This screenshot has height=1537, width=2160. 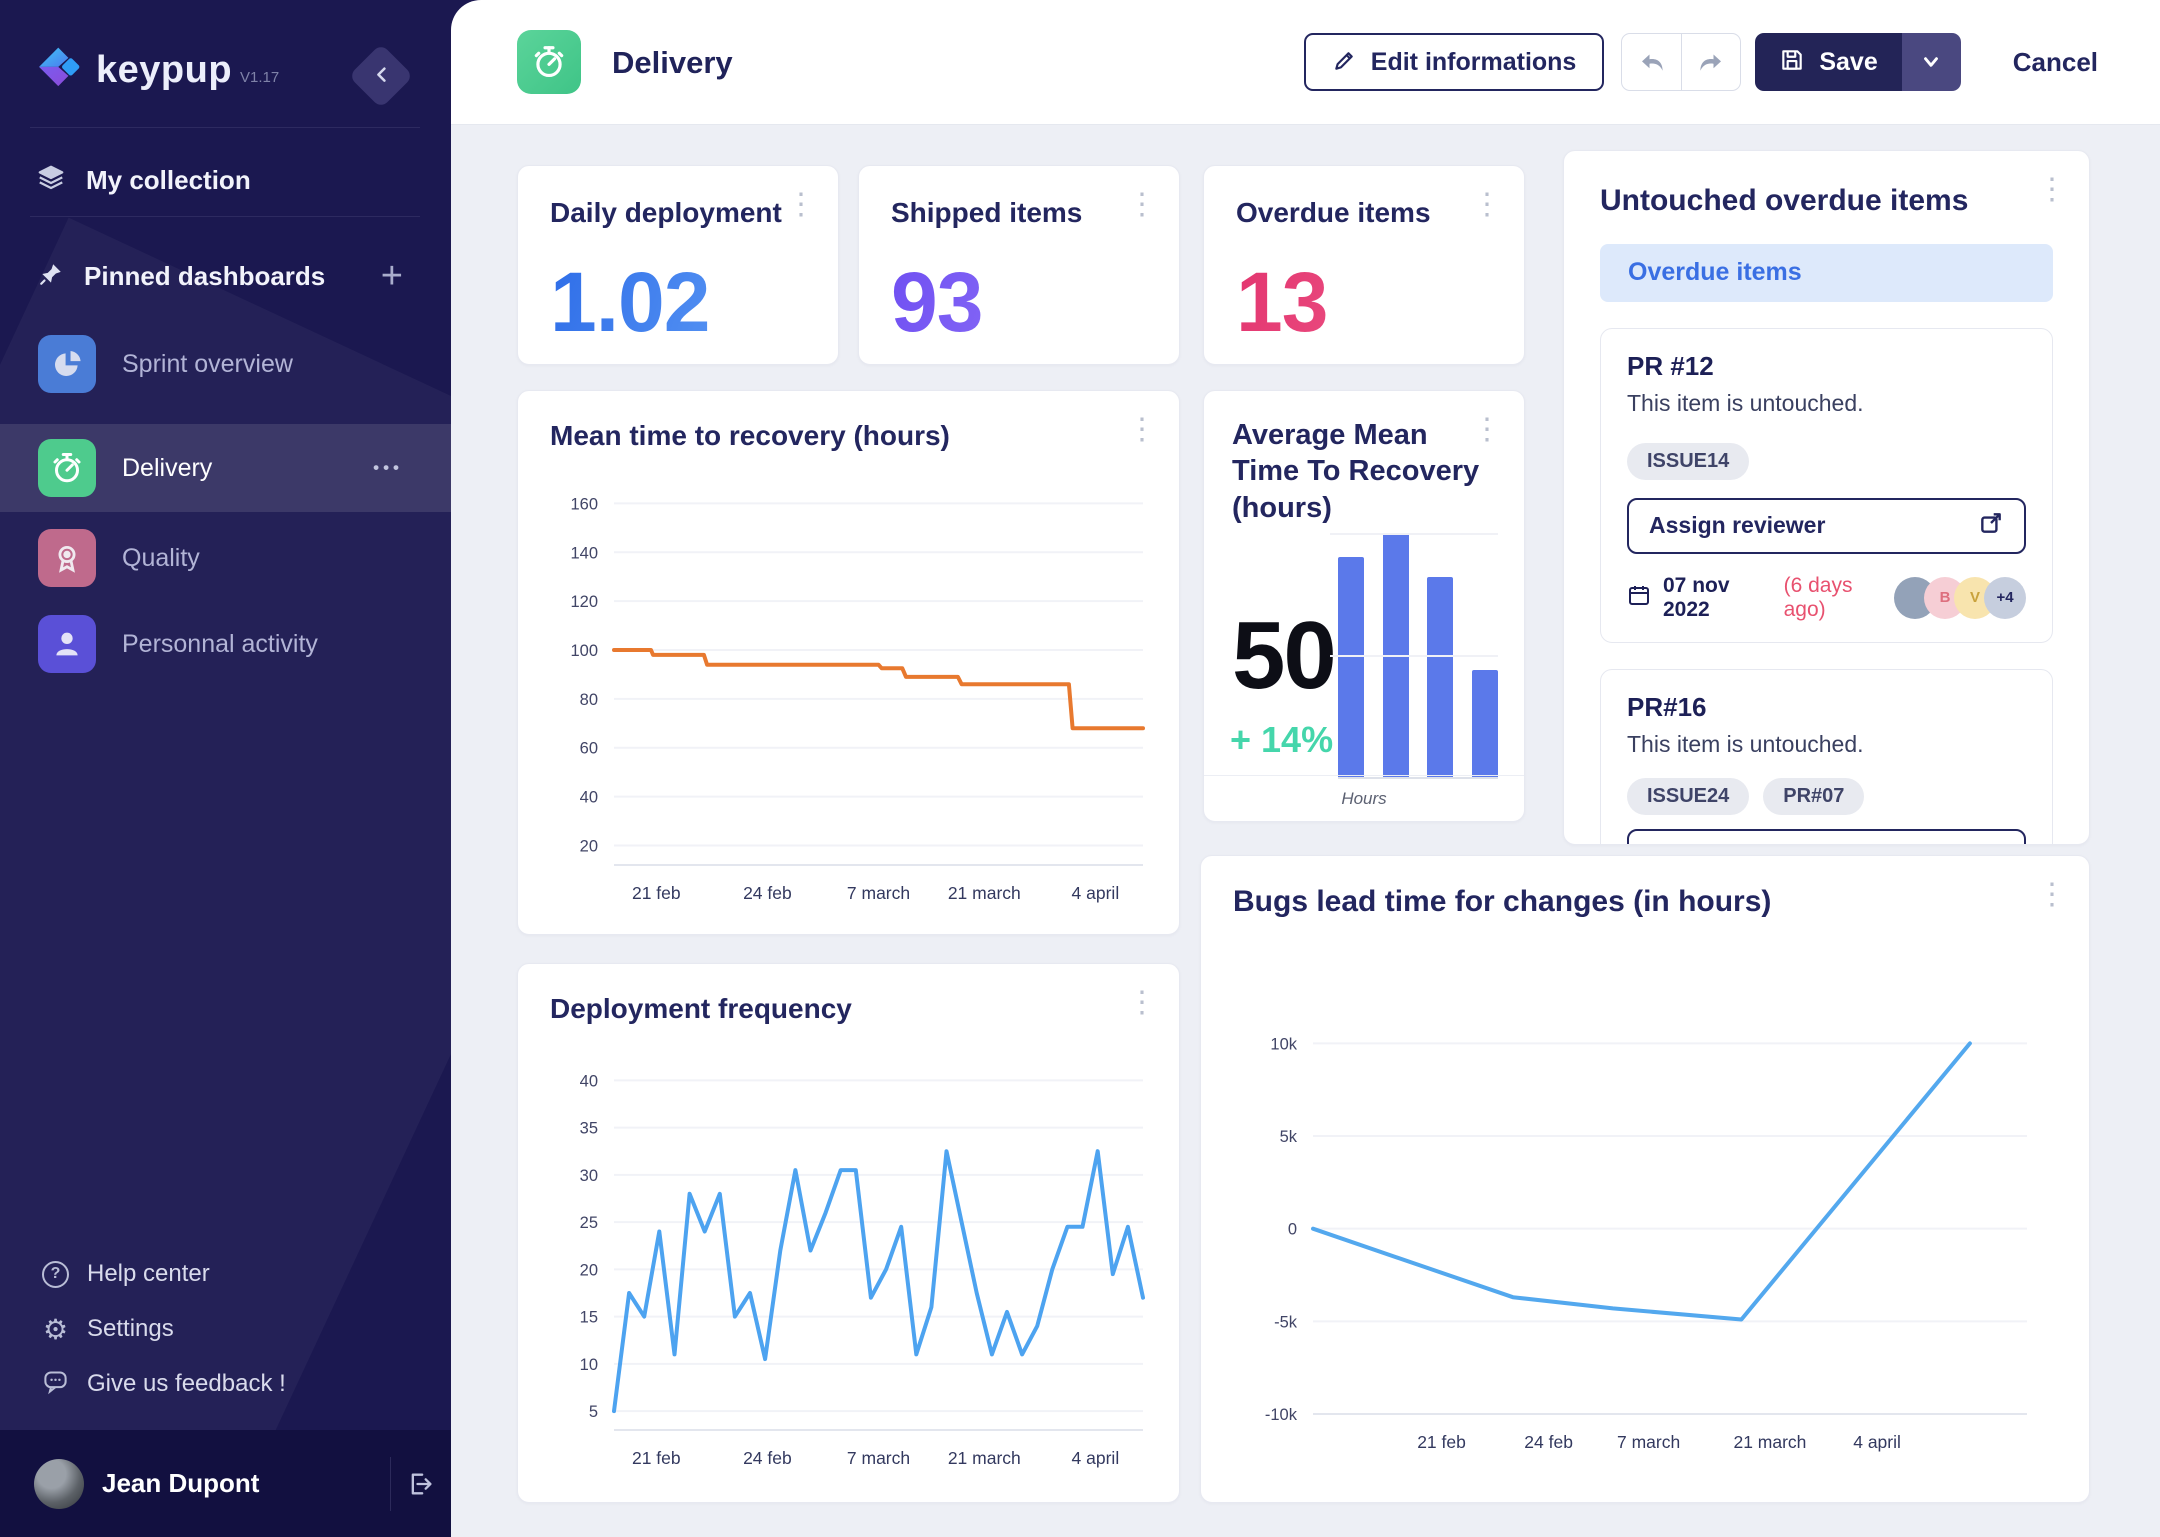 What do you see at coordinates (584, 602) in the screenshot?
I see `svg-text: 120` at bounding box center [584, 602].